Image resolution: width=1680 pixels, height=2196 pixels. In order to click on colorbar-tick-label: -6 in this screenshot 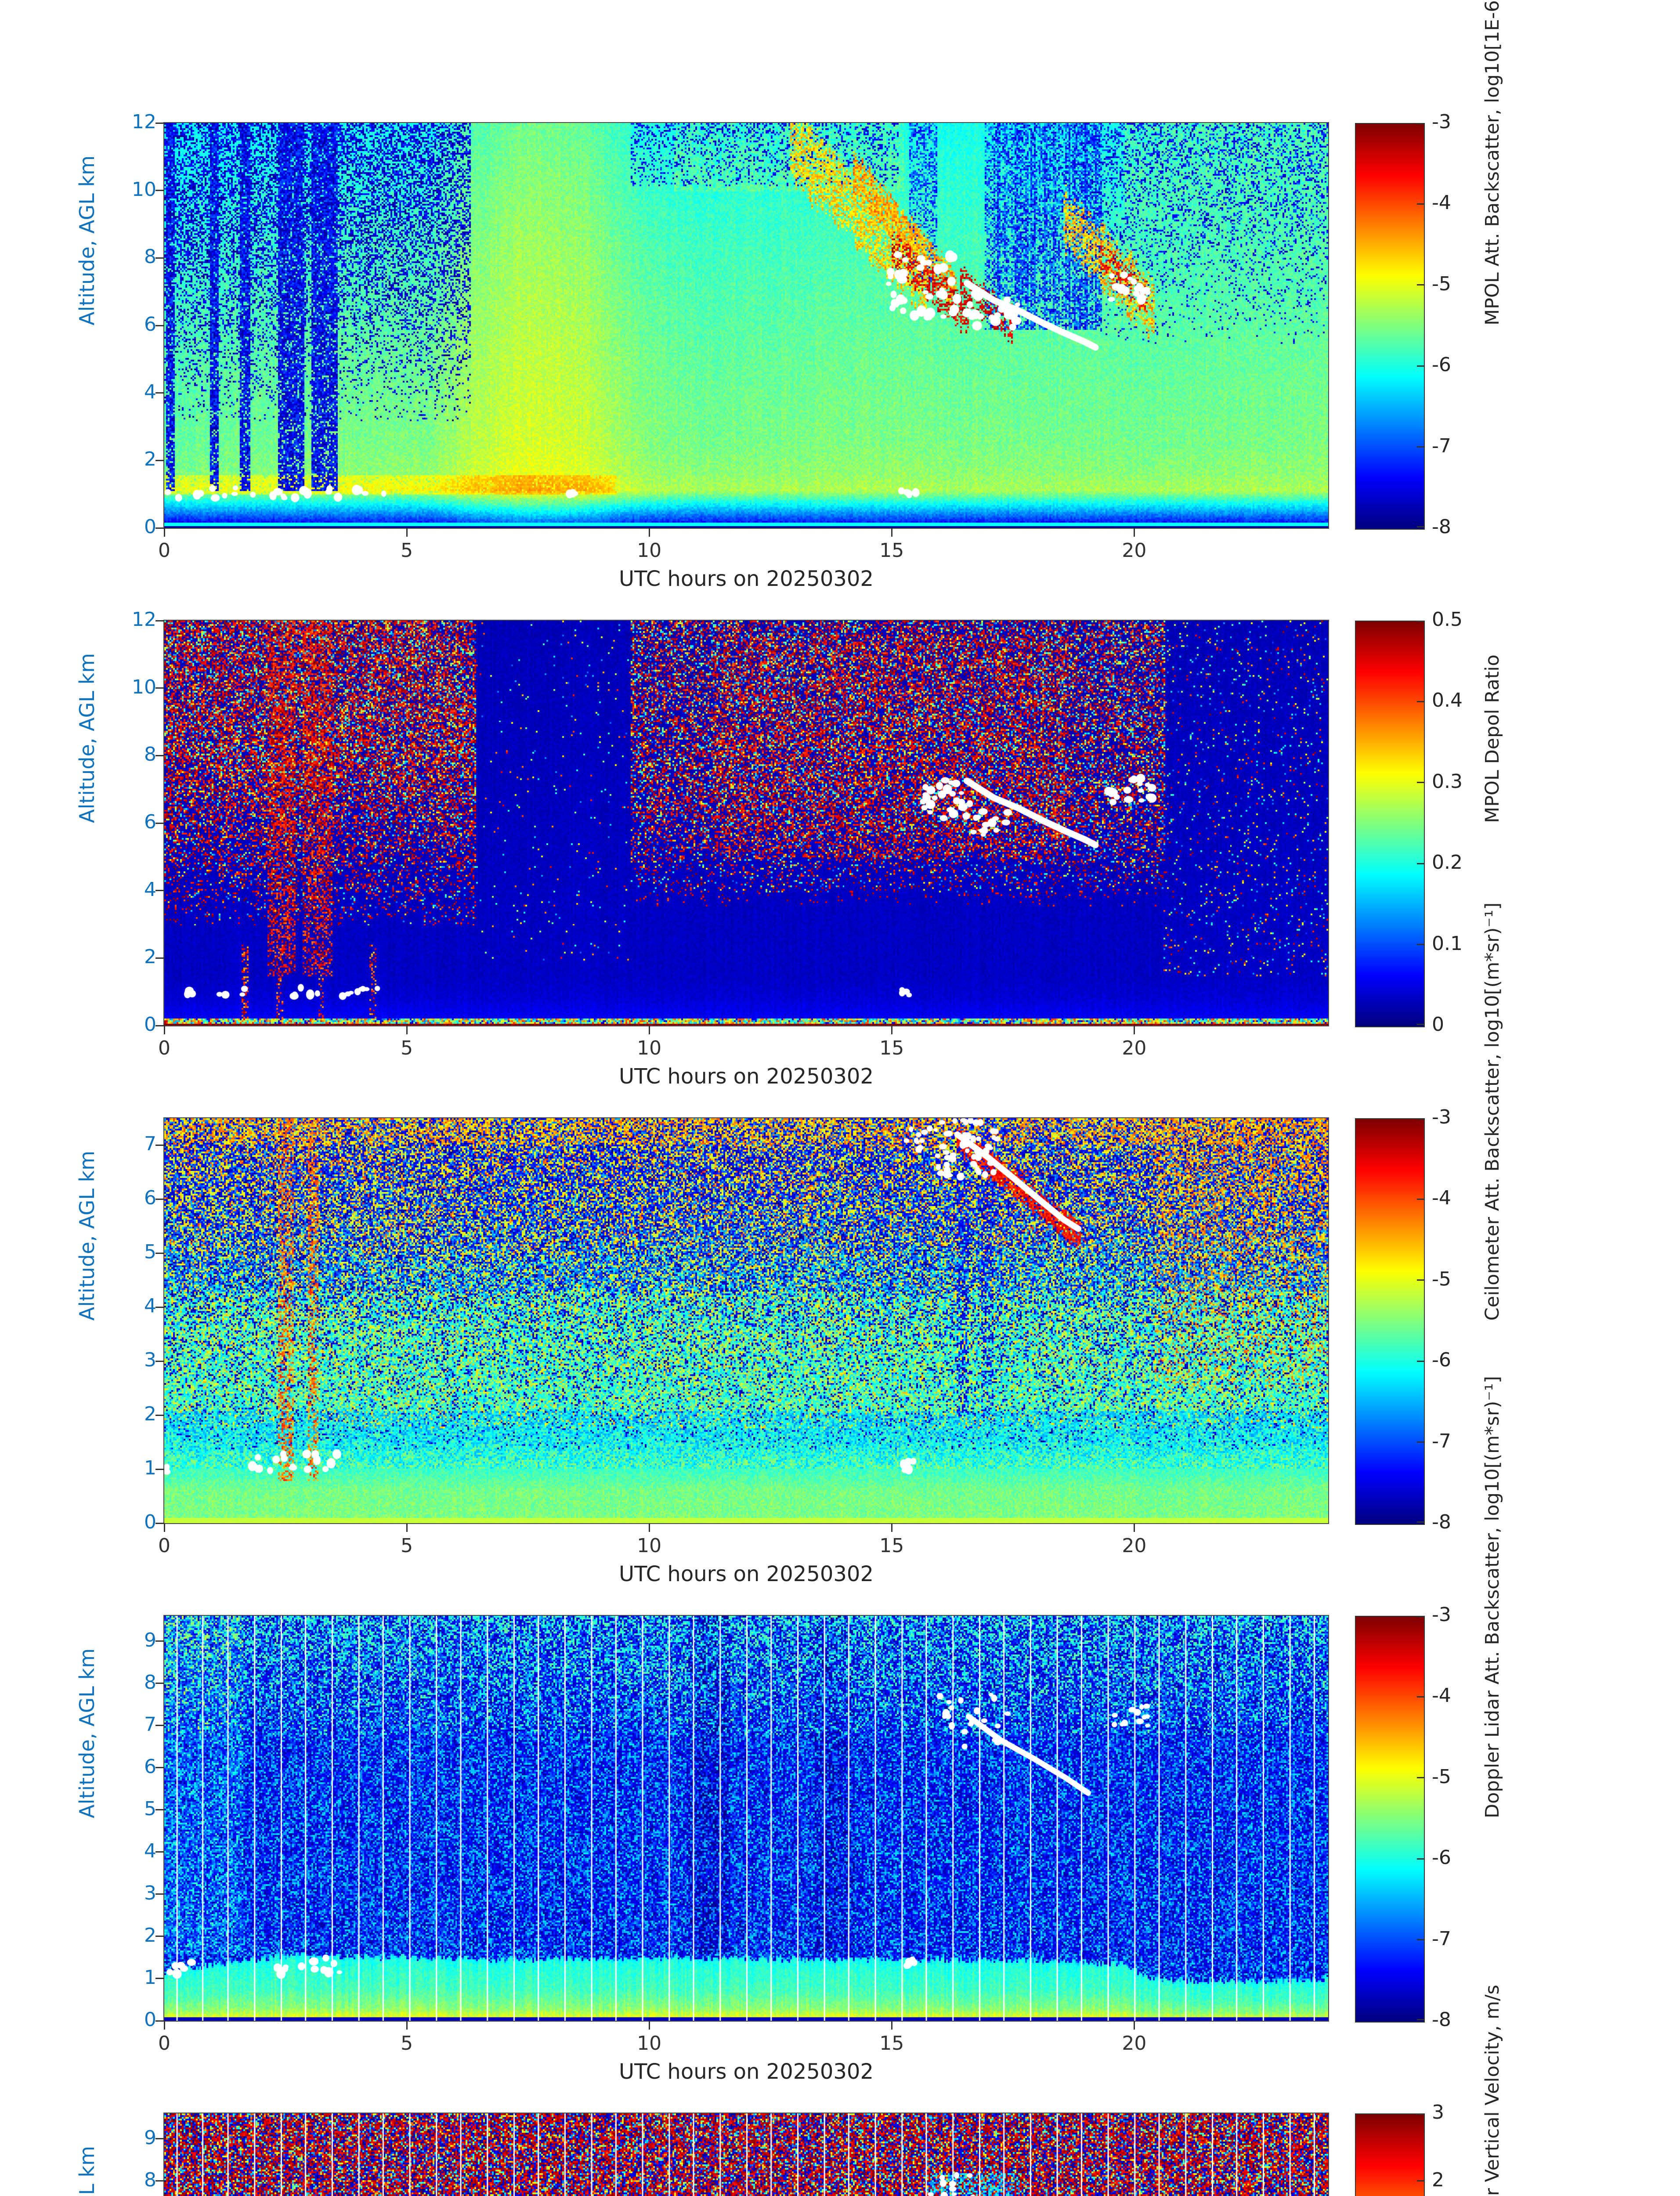, I will do `click(1441, 1857)`.